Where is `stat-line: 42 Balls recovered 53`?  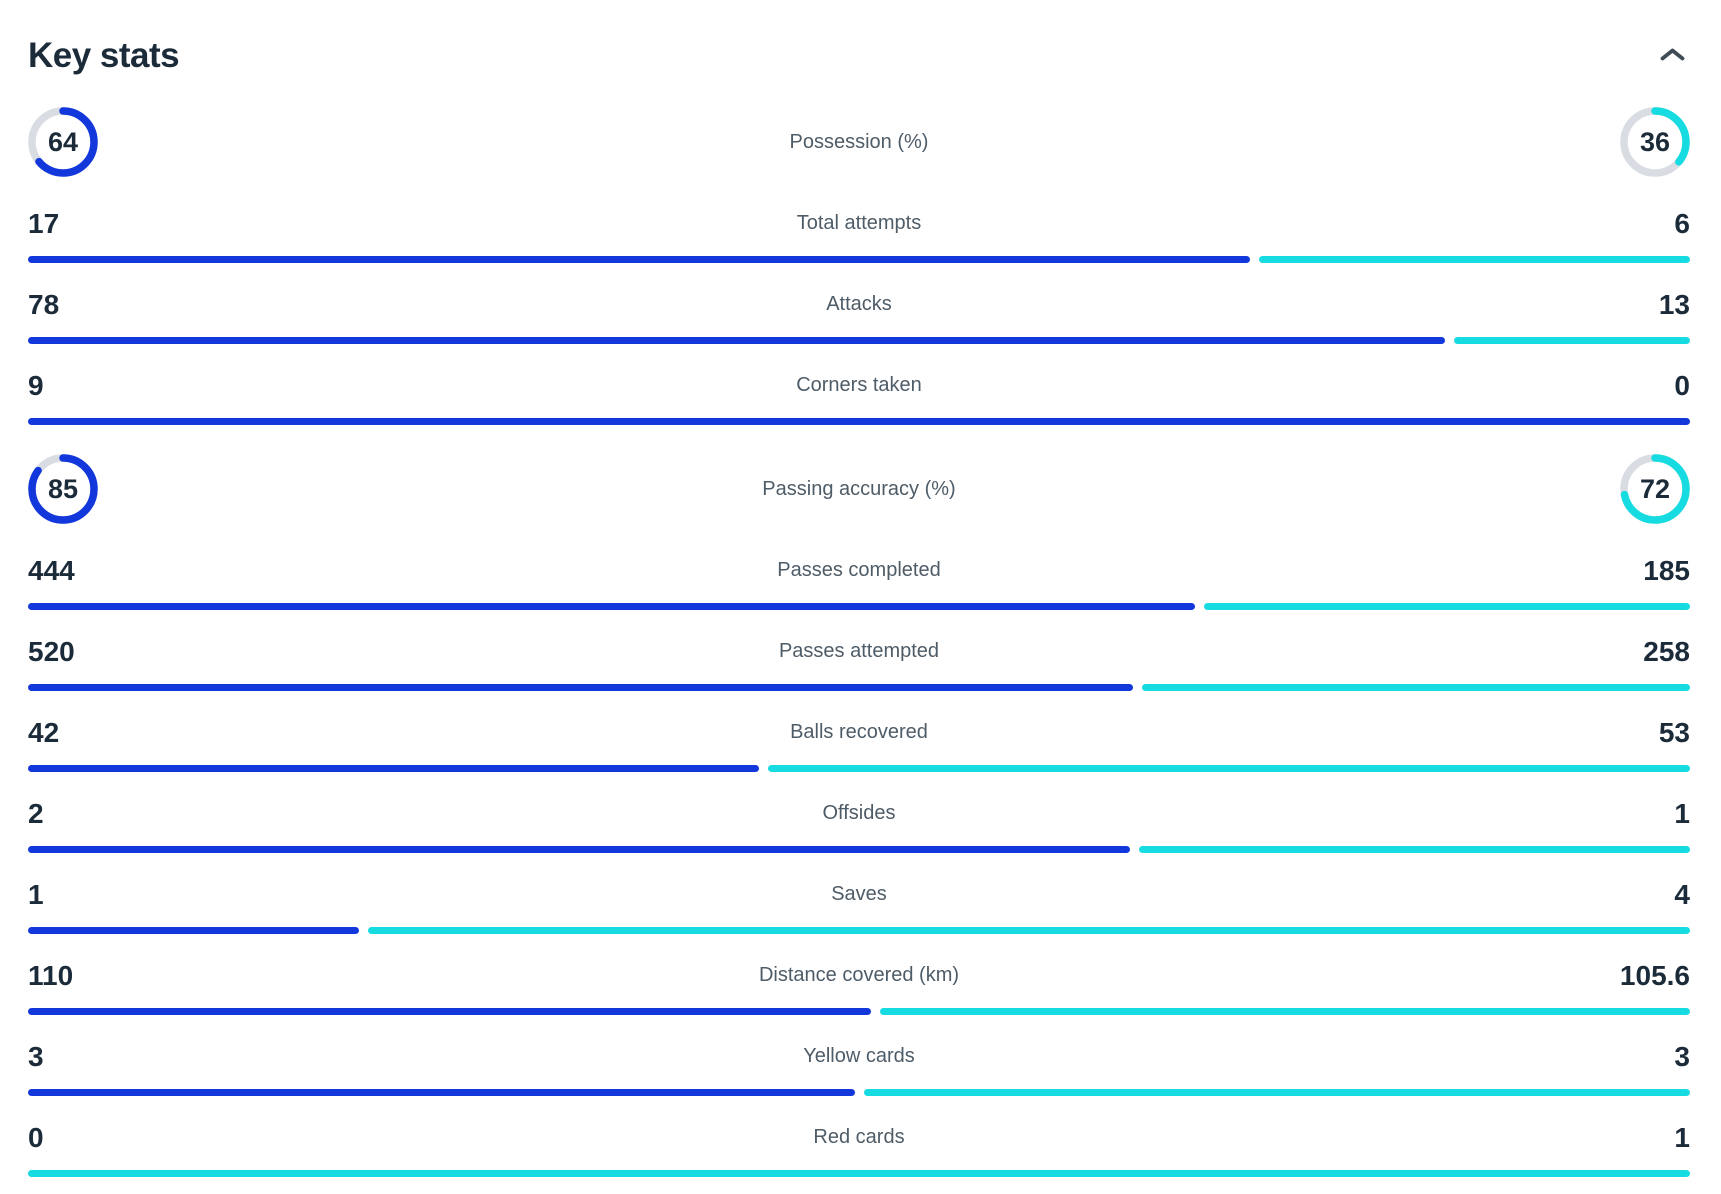 stat-line: 42 Balls recovered 53 is located at coordinates (859, 733).